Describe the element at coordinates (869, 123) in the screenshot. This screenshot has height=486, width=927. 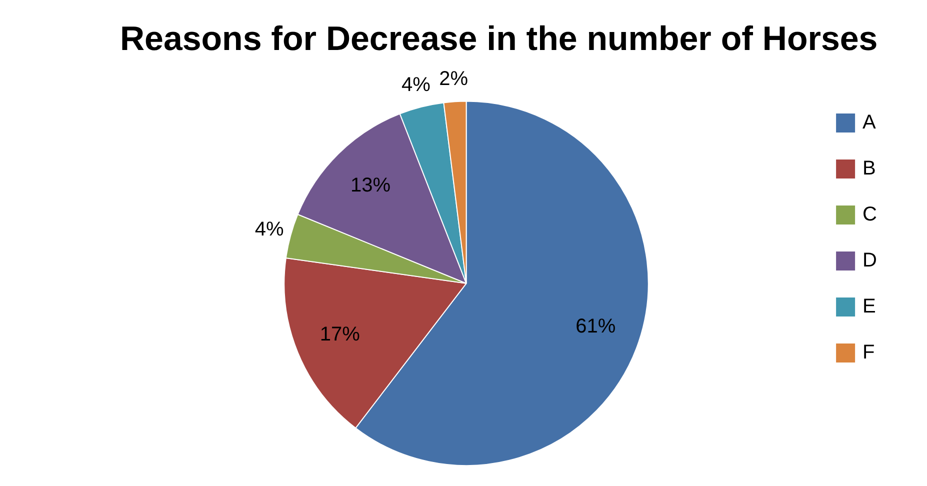
I see `legend-label: A` at that location.